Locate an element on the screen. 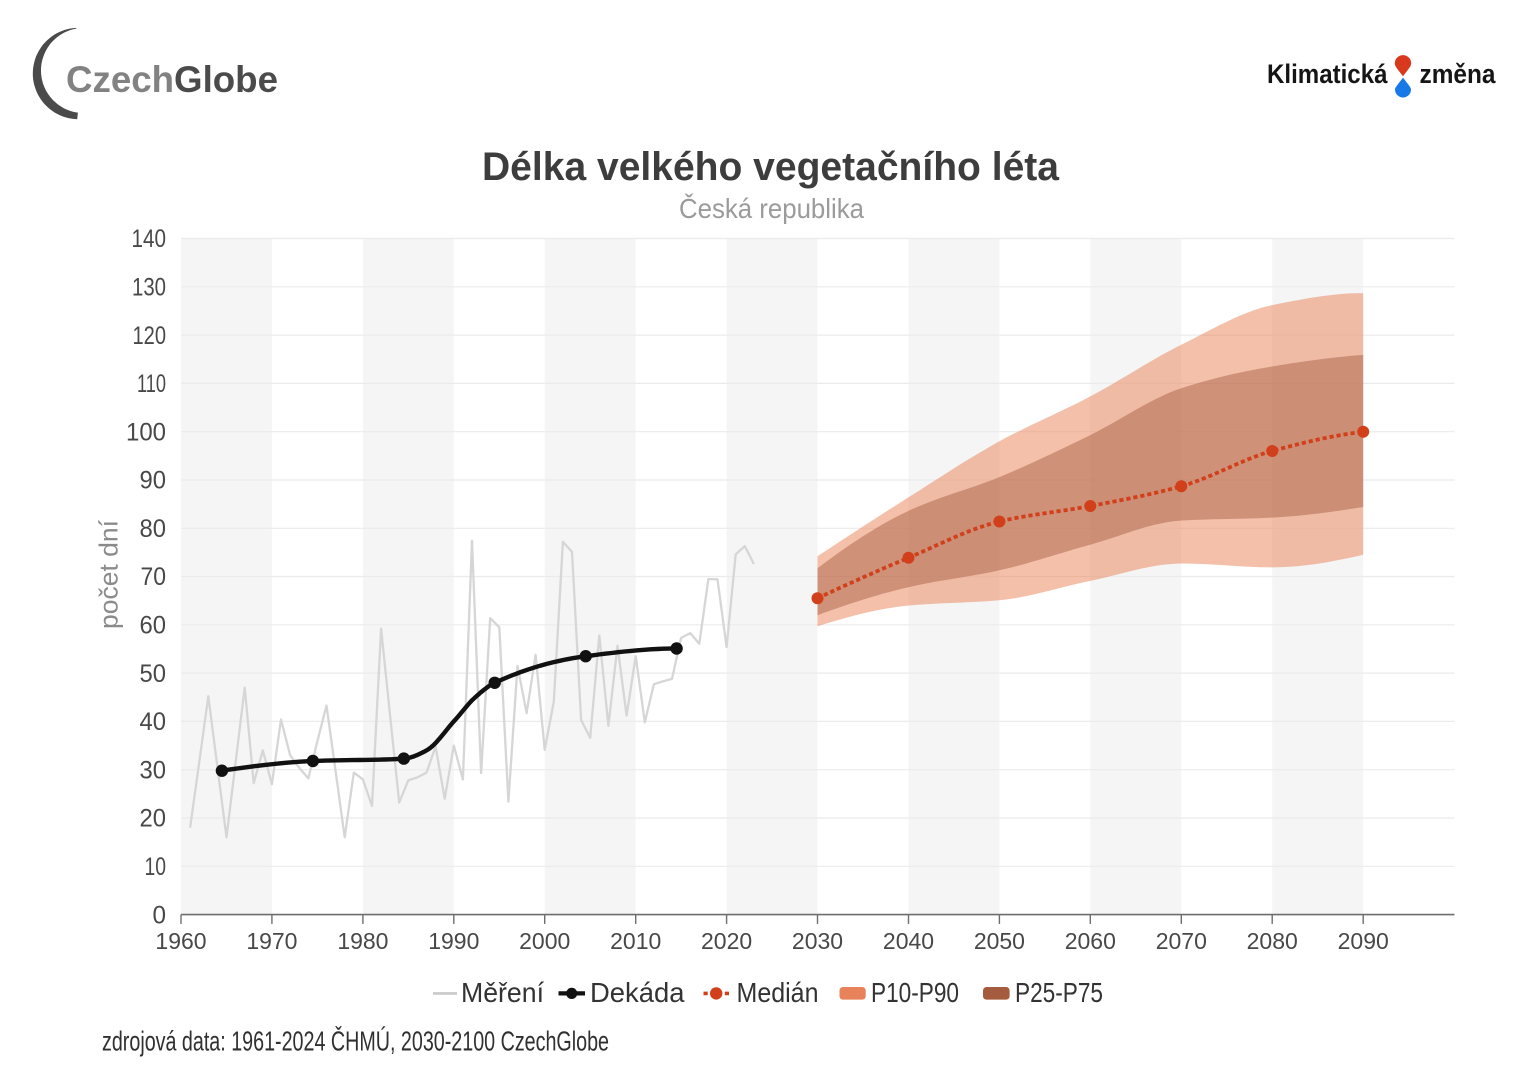 This screenshot has height=1080, width=1527. svg-text: Dekáda is located at coordinates (637, 992).